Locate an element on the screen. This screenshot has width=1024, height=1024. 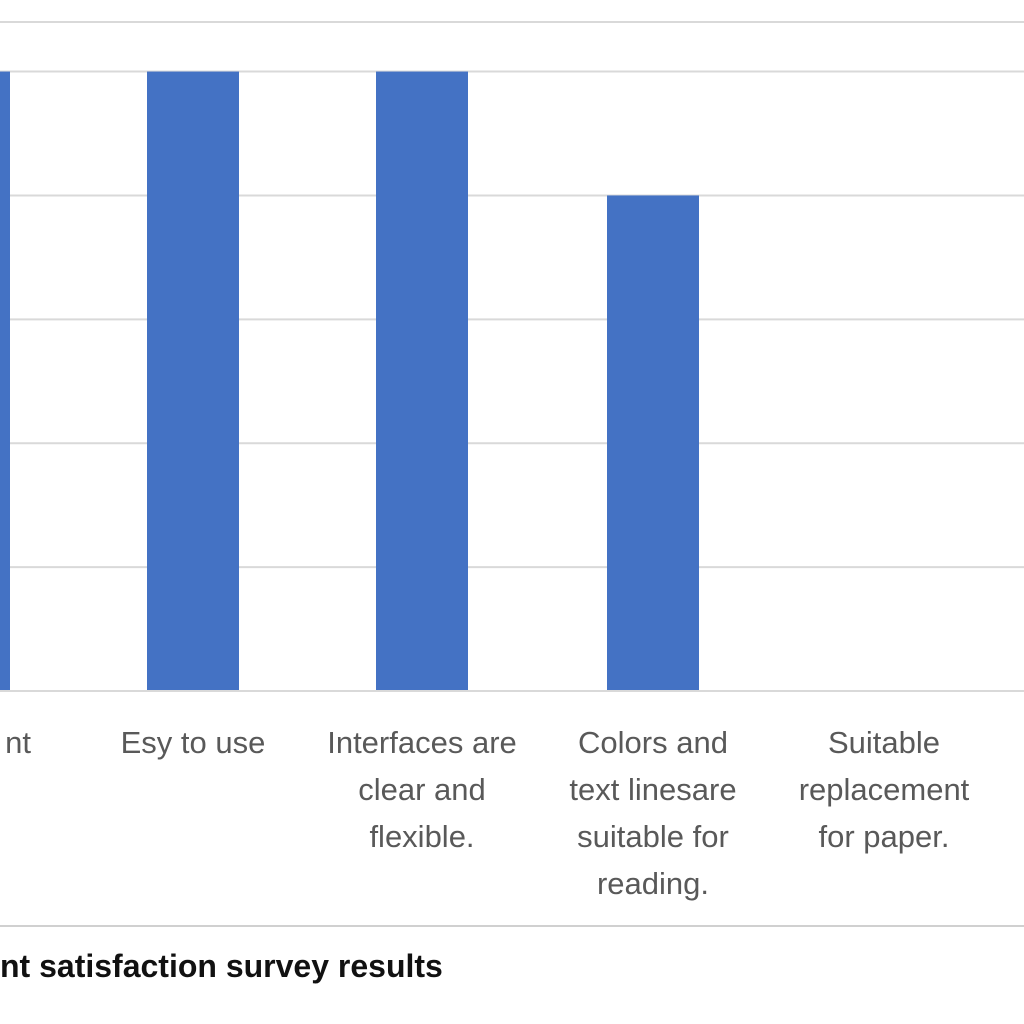
x-tick-label: Suitable replacement for paper. is located at coordinates (884, 789).